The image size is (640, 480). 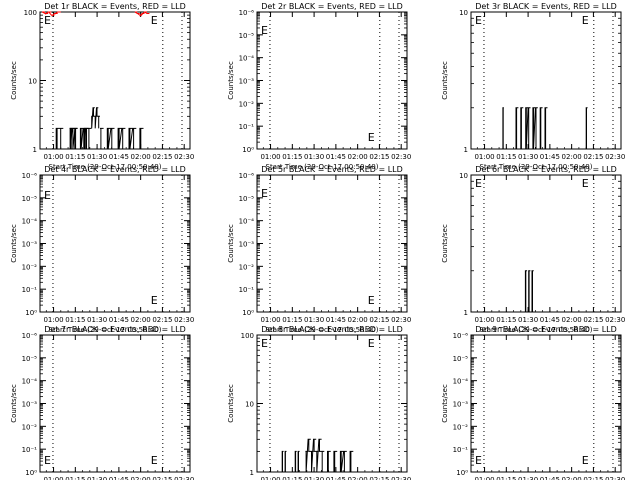 I want to click on plot-title: Det 1r BLACK = Events, RED = LLD, so click(x=115, y=6).